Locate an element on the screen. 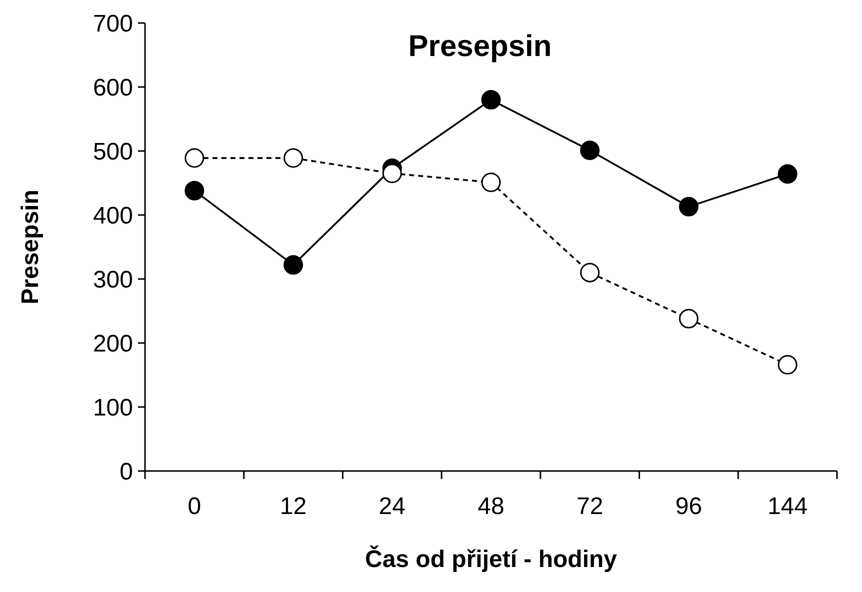 The width and height of the screenshot is (862, 592). y-tick-label: 700 is located at coordinates (112, 24).